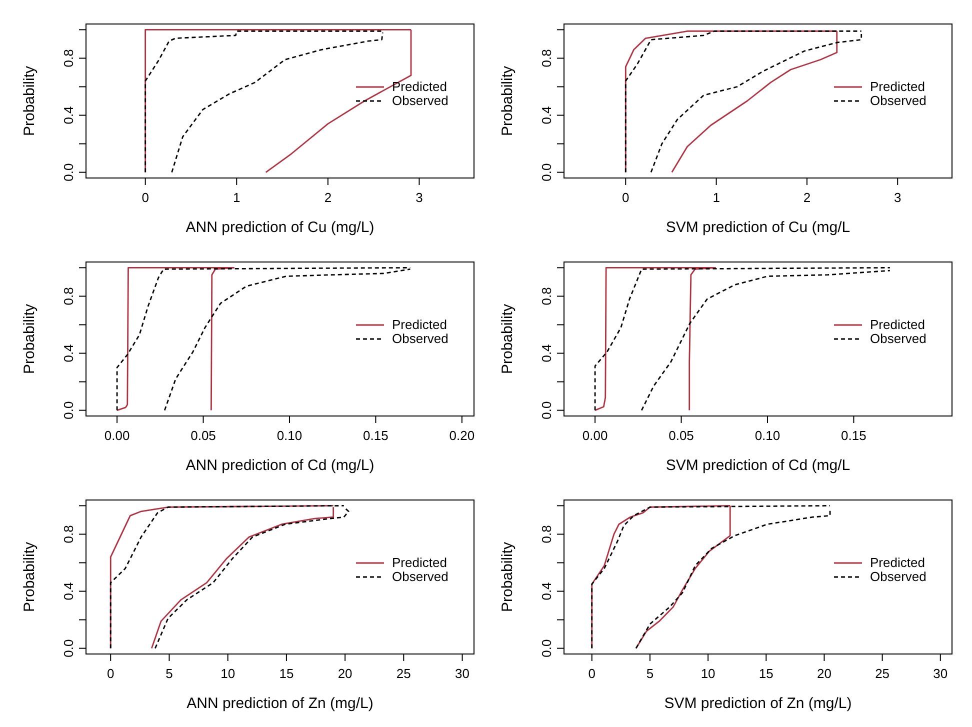  Describe the element at coordinates (758, 703) in the screenshot. I see `x-axis-title: SVM prediction of Zn (mg/L)` at that location.